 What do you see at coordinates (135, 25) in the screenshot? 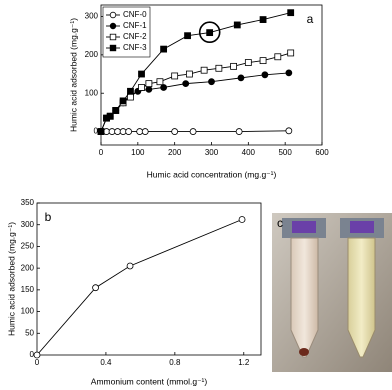
I see `legend-label: CNF-1` at bounding box center [135, 25].